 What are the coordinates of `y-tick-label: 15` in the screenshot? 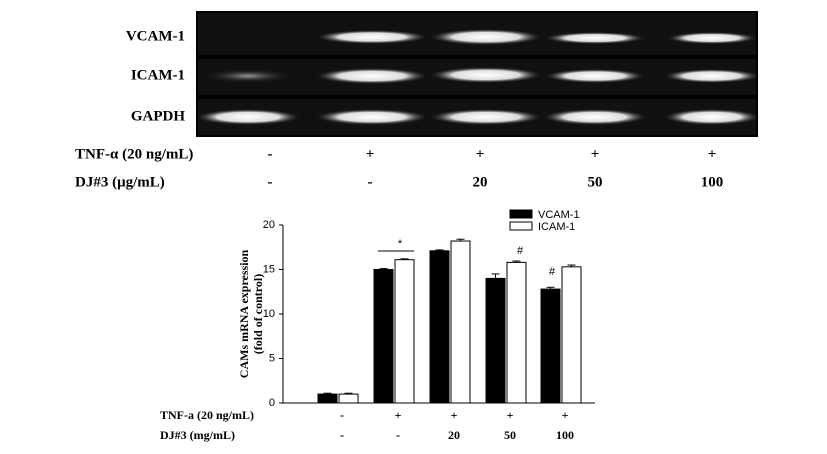 It's located at (269, 269).